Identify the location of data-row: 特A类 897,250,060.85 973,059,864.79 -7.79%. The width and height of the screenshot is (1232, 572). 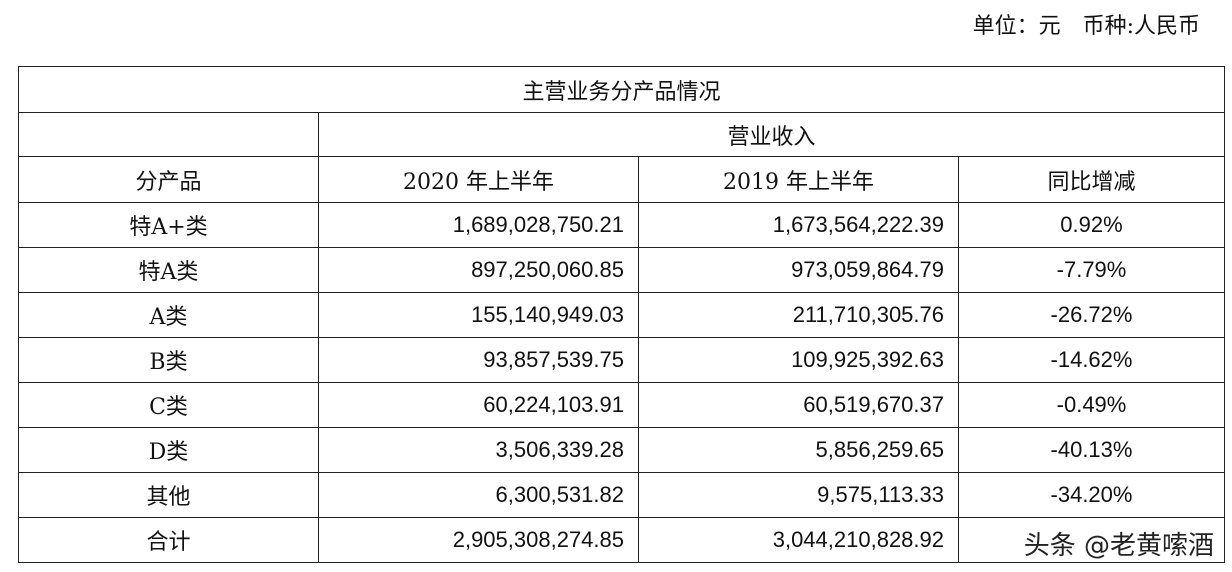
(621, 270).